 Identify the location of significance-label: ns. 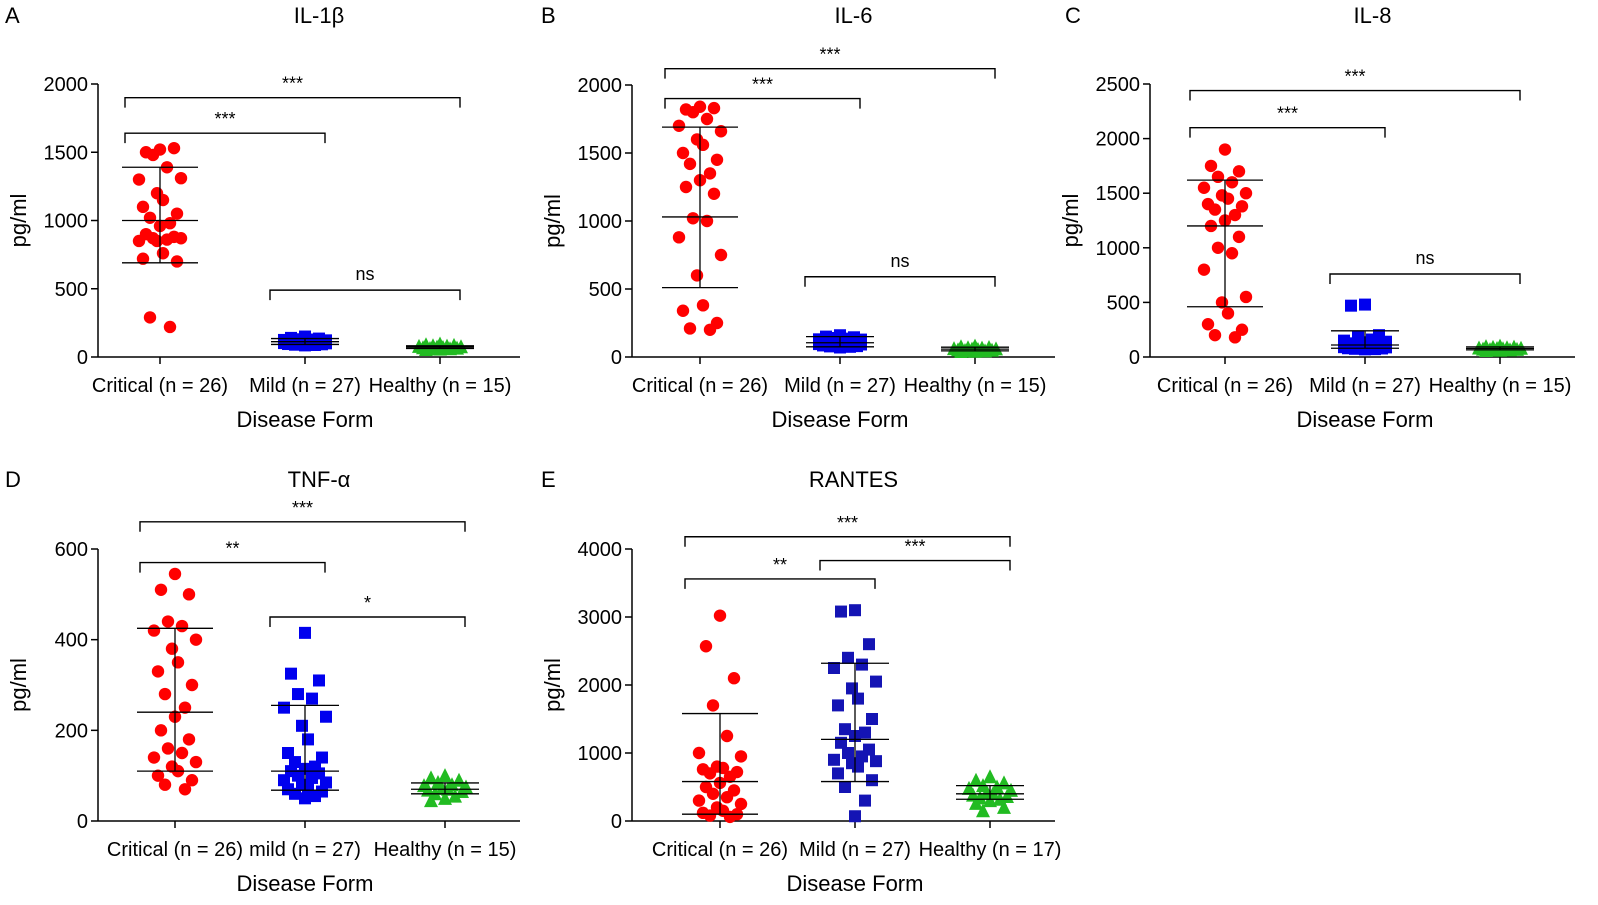
(364, 274).